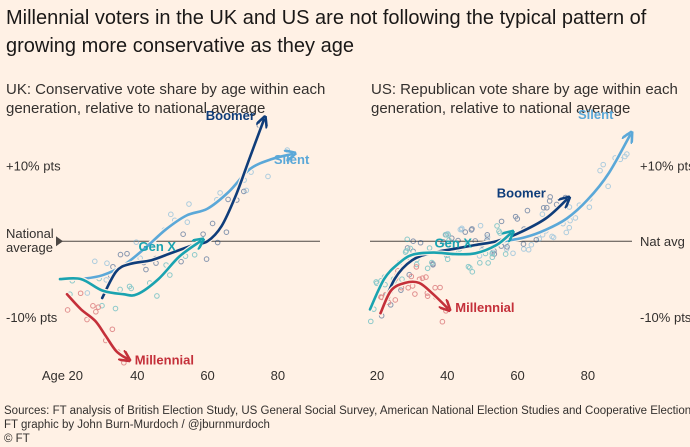 Image resolution: width=690 pixels, height=447 pixels. I want to click on uk-millennial-line, so click(96, 325).